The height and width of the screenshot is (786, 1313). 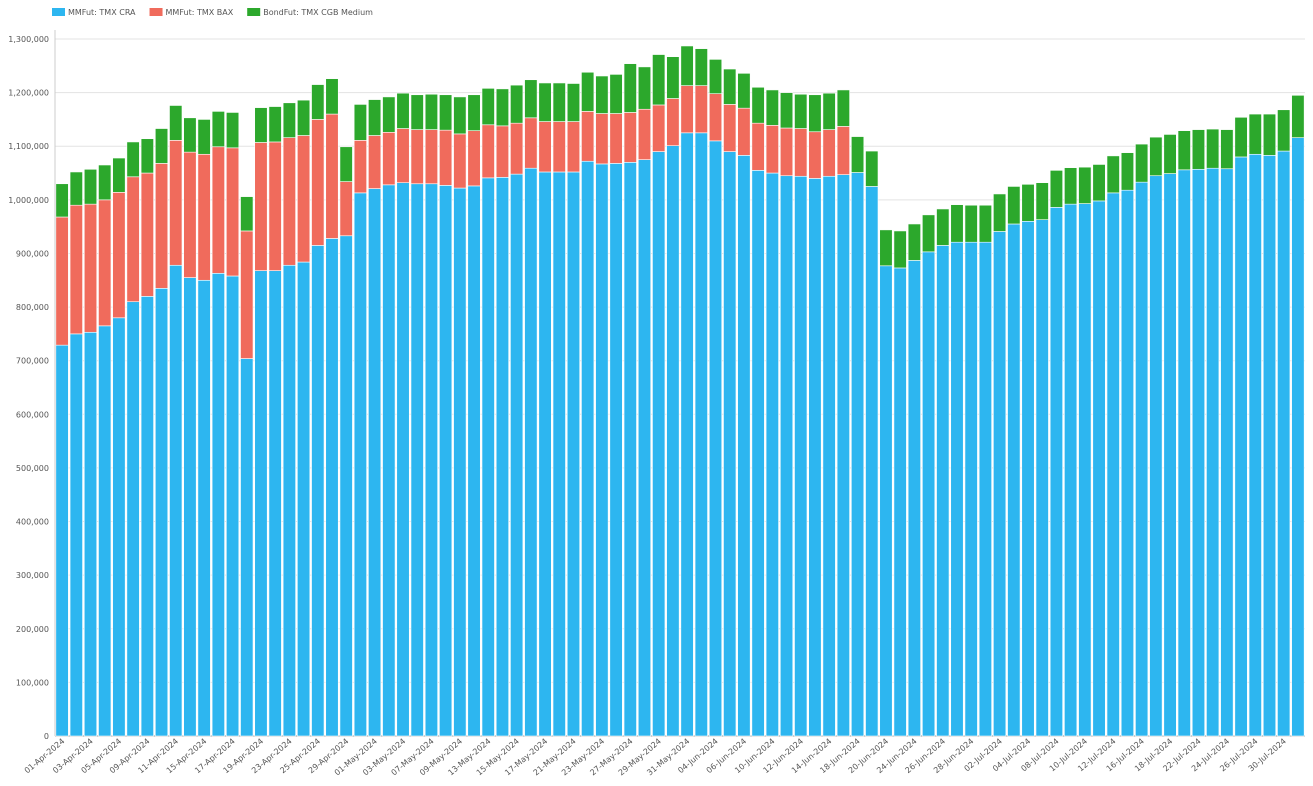 What do you see at coordinates (32, 253) in the screenshot?
I see `y-tick-label: 900,000` at bounding box center [32, 253].